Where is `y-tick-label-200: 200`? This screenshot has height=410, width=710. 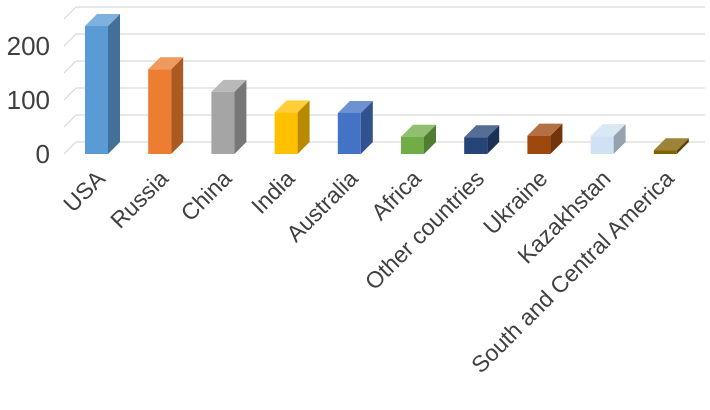
y-tick-label-200: 200 is located at coordinates (28, 46).